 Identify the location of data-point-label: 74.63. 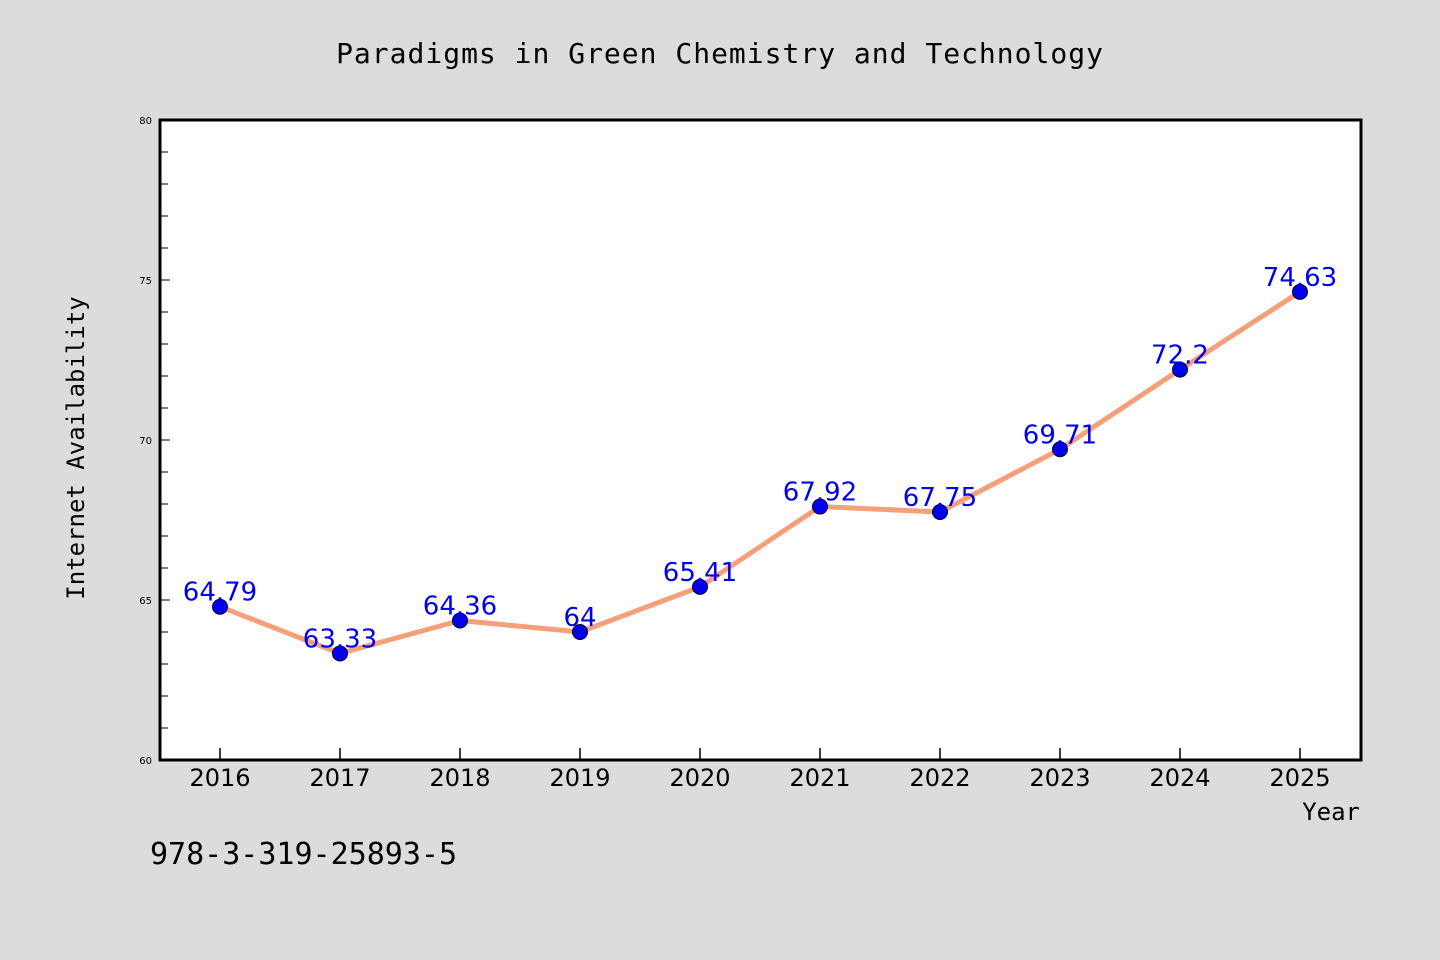
(1300, 278).